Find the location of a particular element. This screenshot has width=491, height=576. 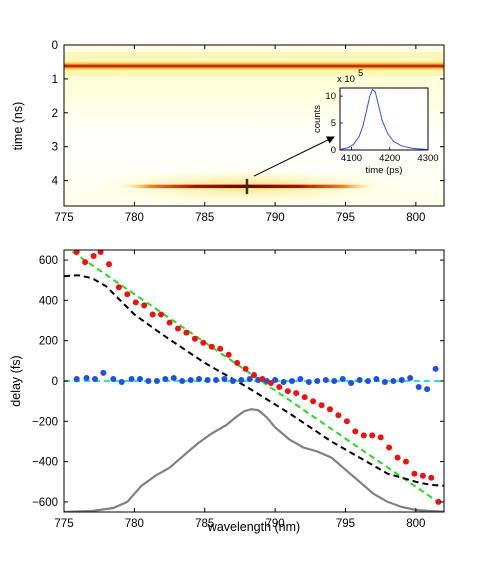

y-tick-label: 1 is located at coordinates (55, 80).